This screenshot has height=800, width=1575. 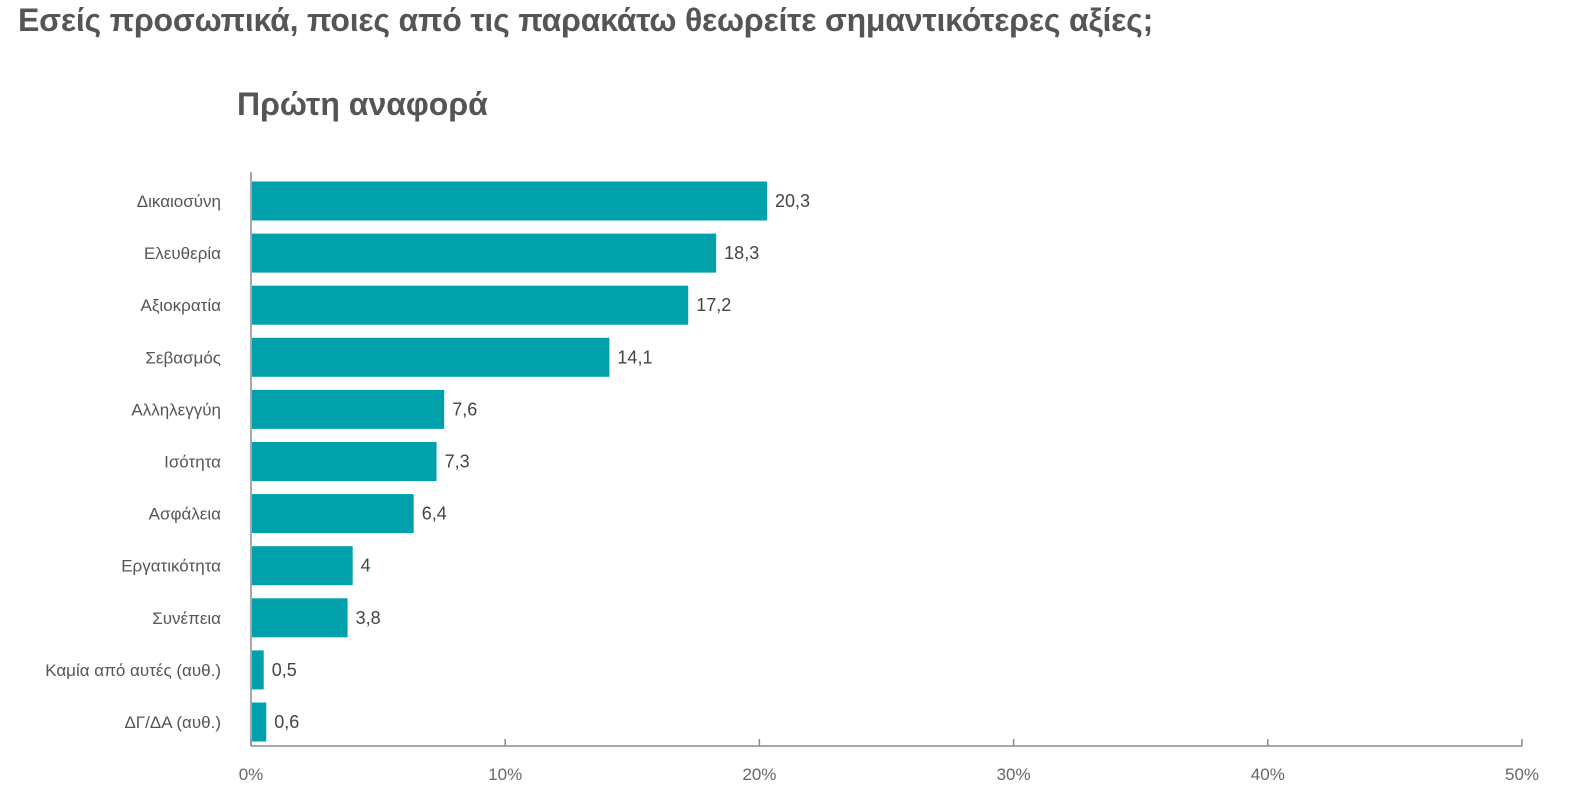 I want to click on value-label: 3,8, so click(x=368, y=618).